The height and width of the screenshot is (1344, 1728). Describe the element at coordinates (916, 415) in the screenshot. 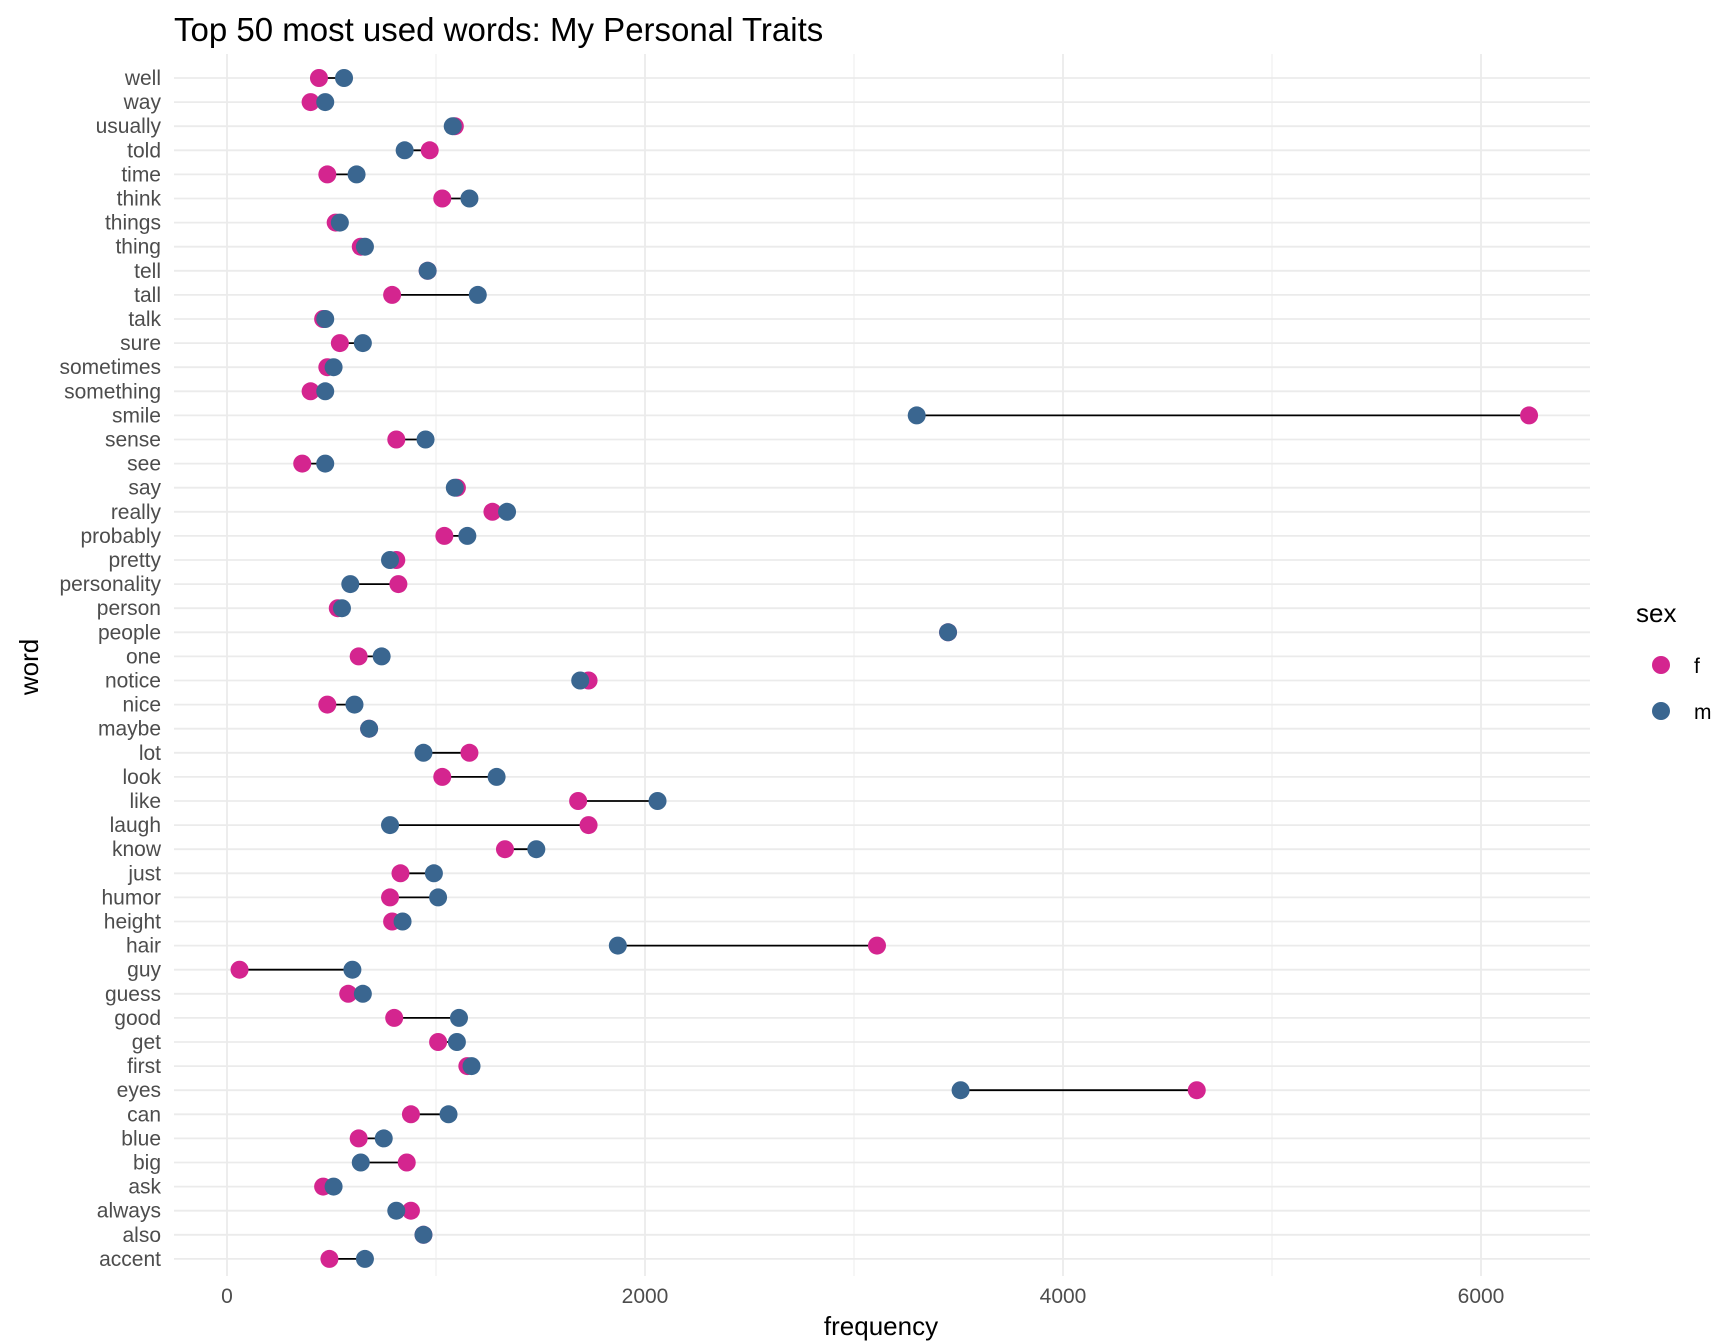

I see `point-m-smile` at that location.